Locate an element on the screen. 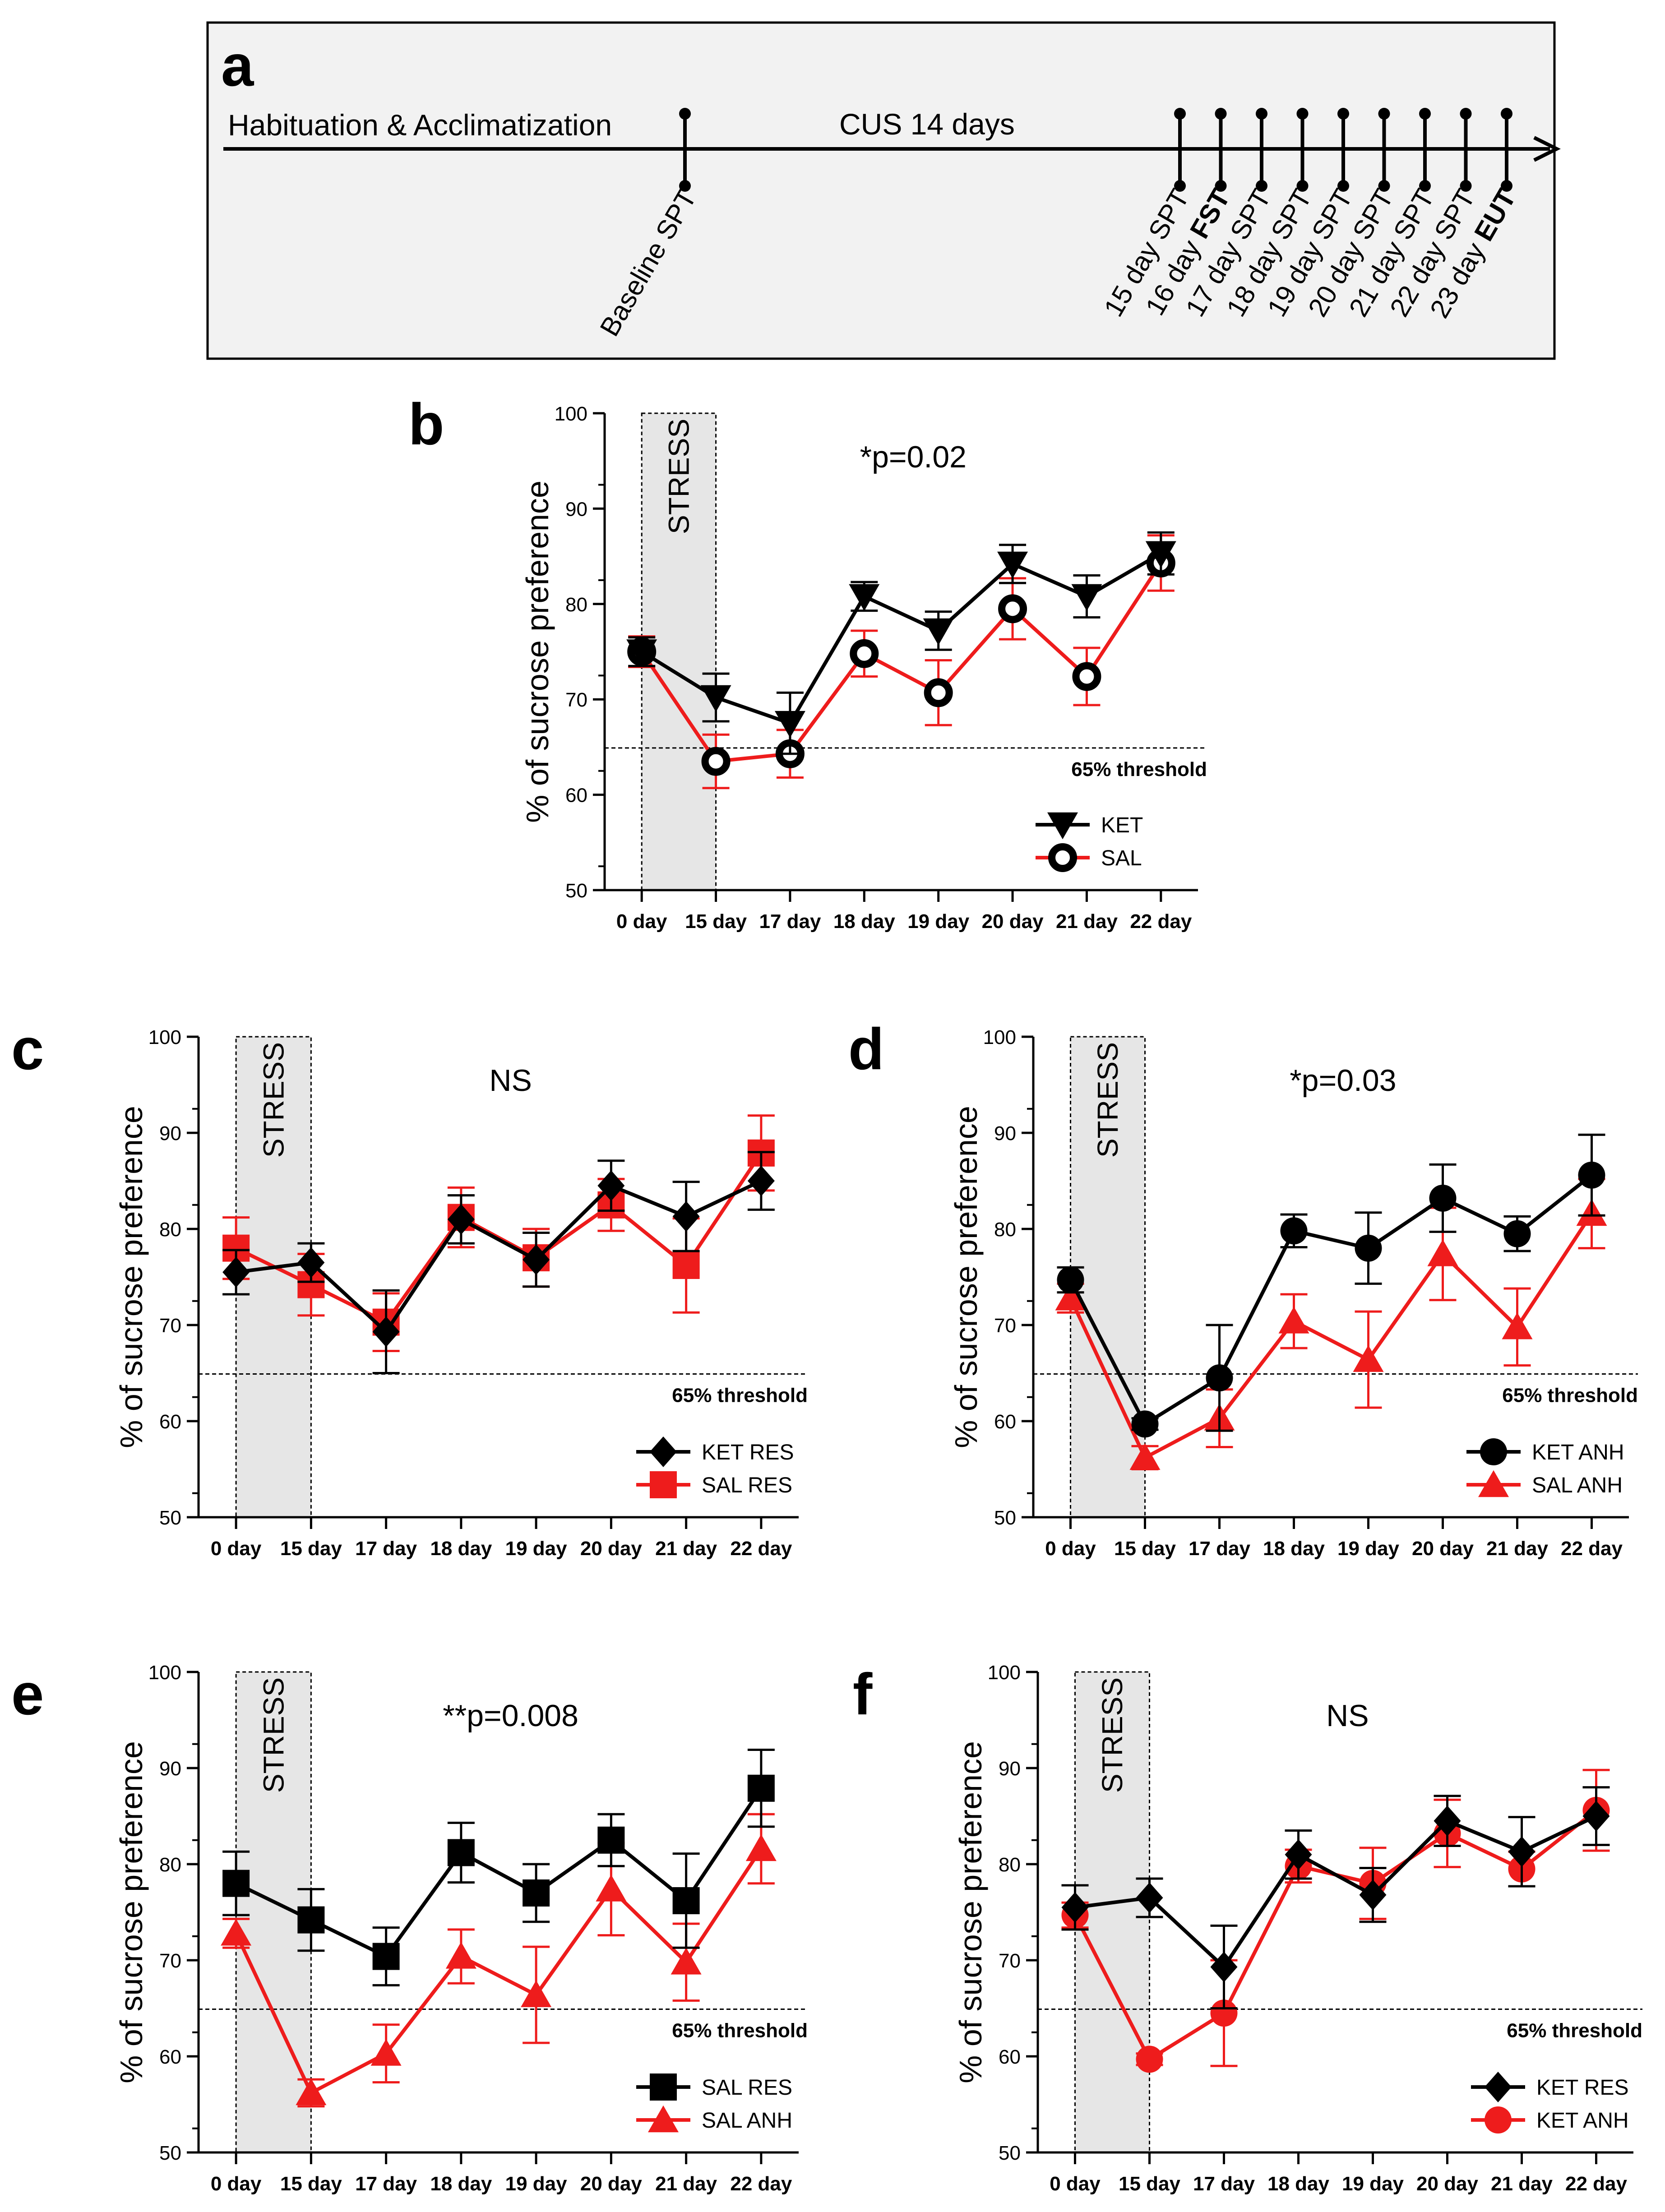 The height and width of the screenshot is (2212, 1665). event-8-dot-bottom is located at coordinates (1506, 186).